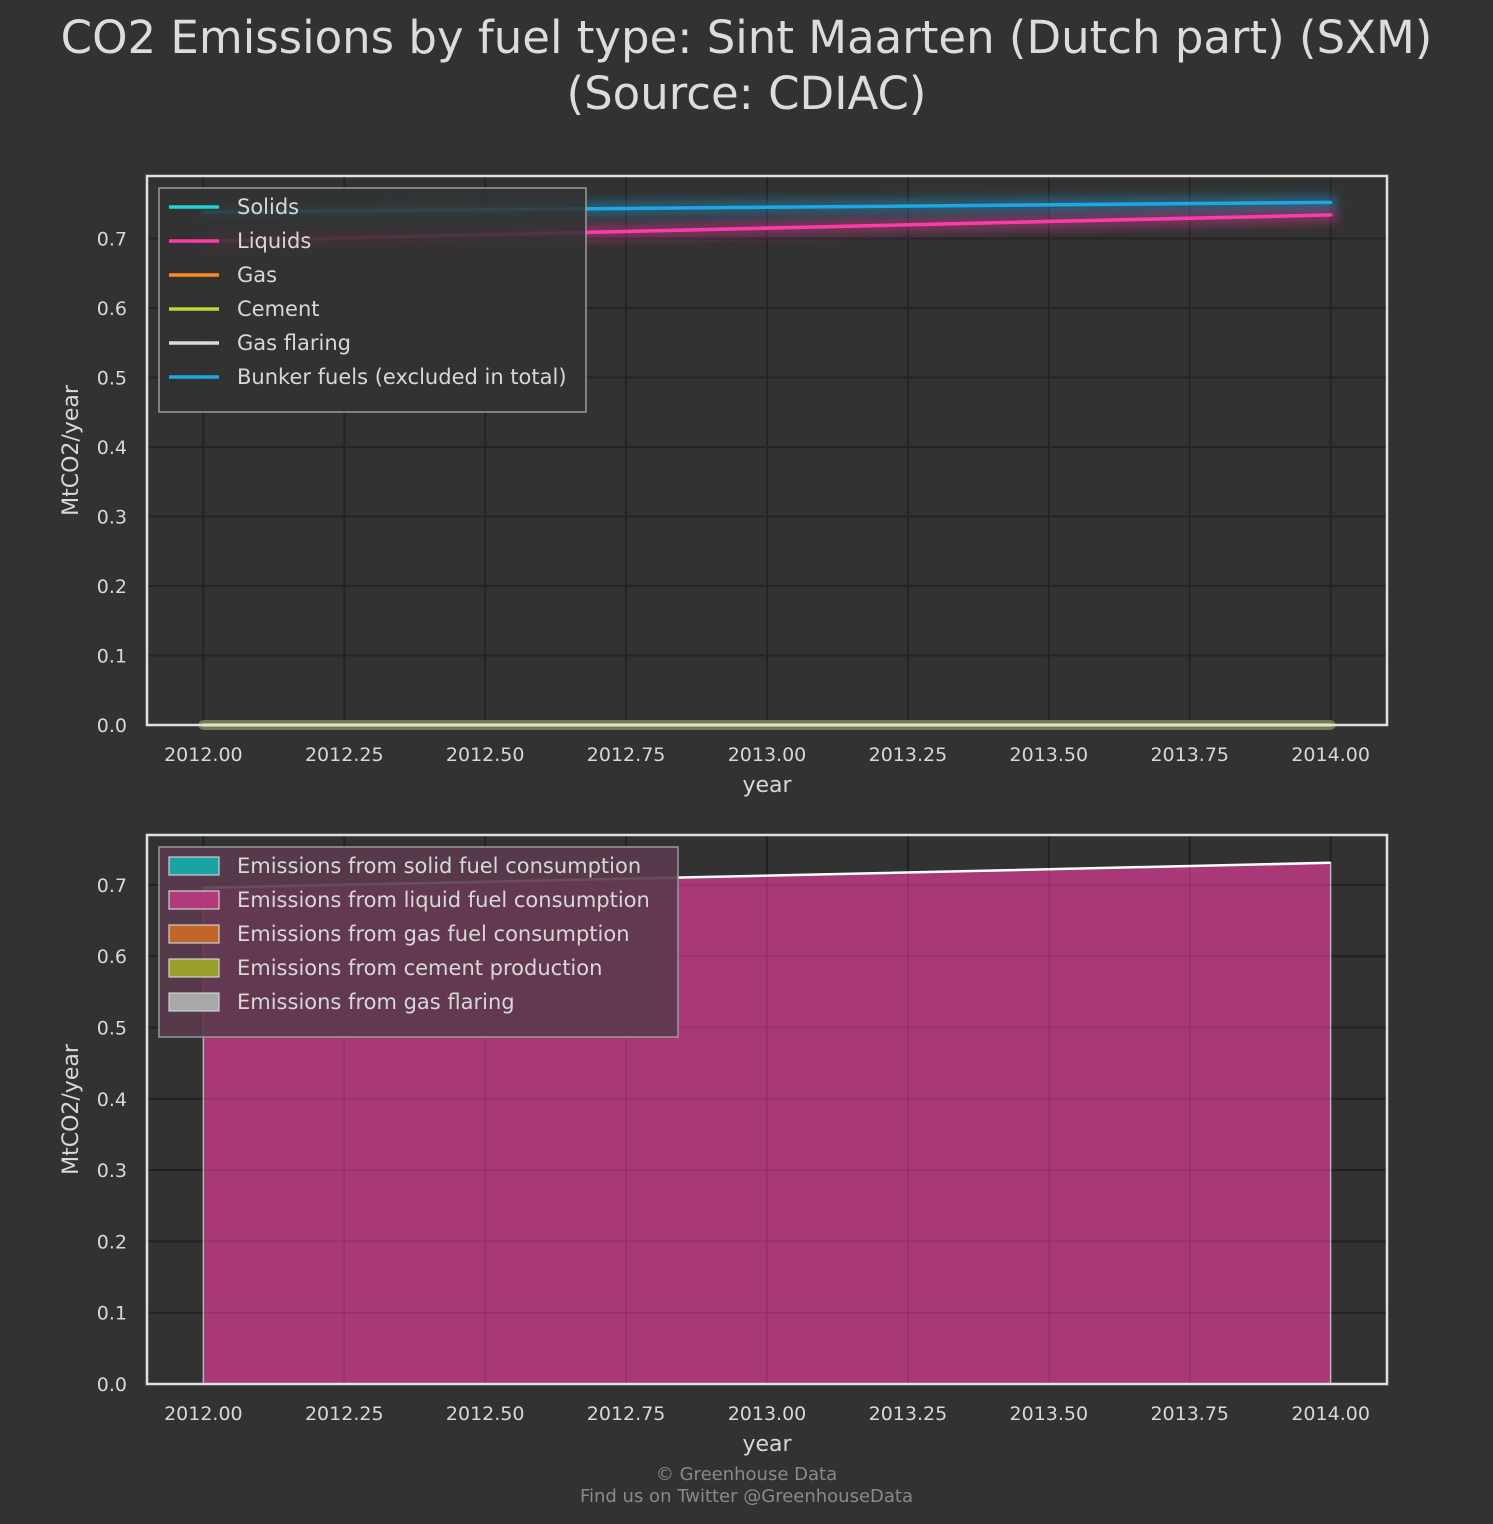 This screenshot has width=1493, height=1524. Describe the element at coordinates (402, 377) in the screenshot. I see `legend-label-bunker-fuels-excluded-in-total: Bunker fuels (excluded in total)` at that location.